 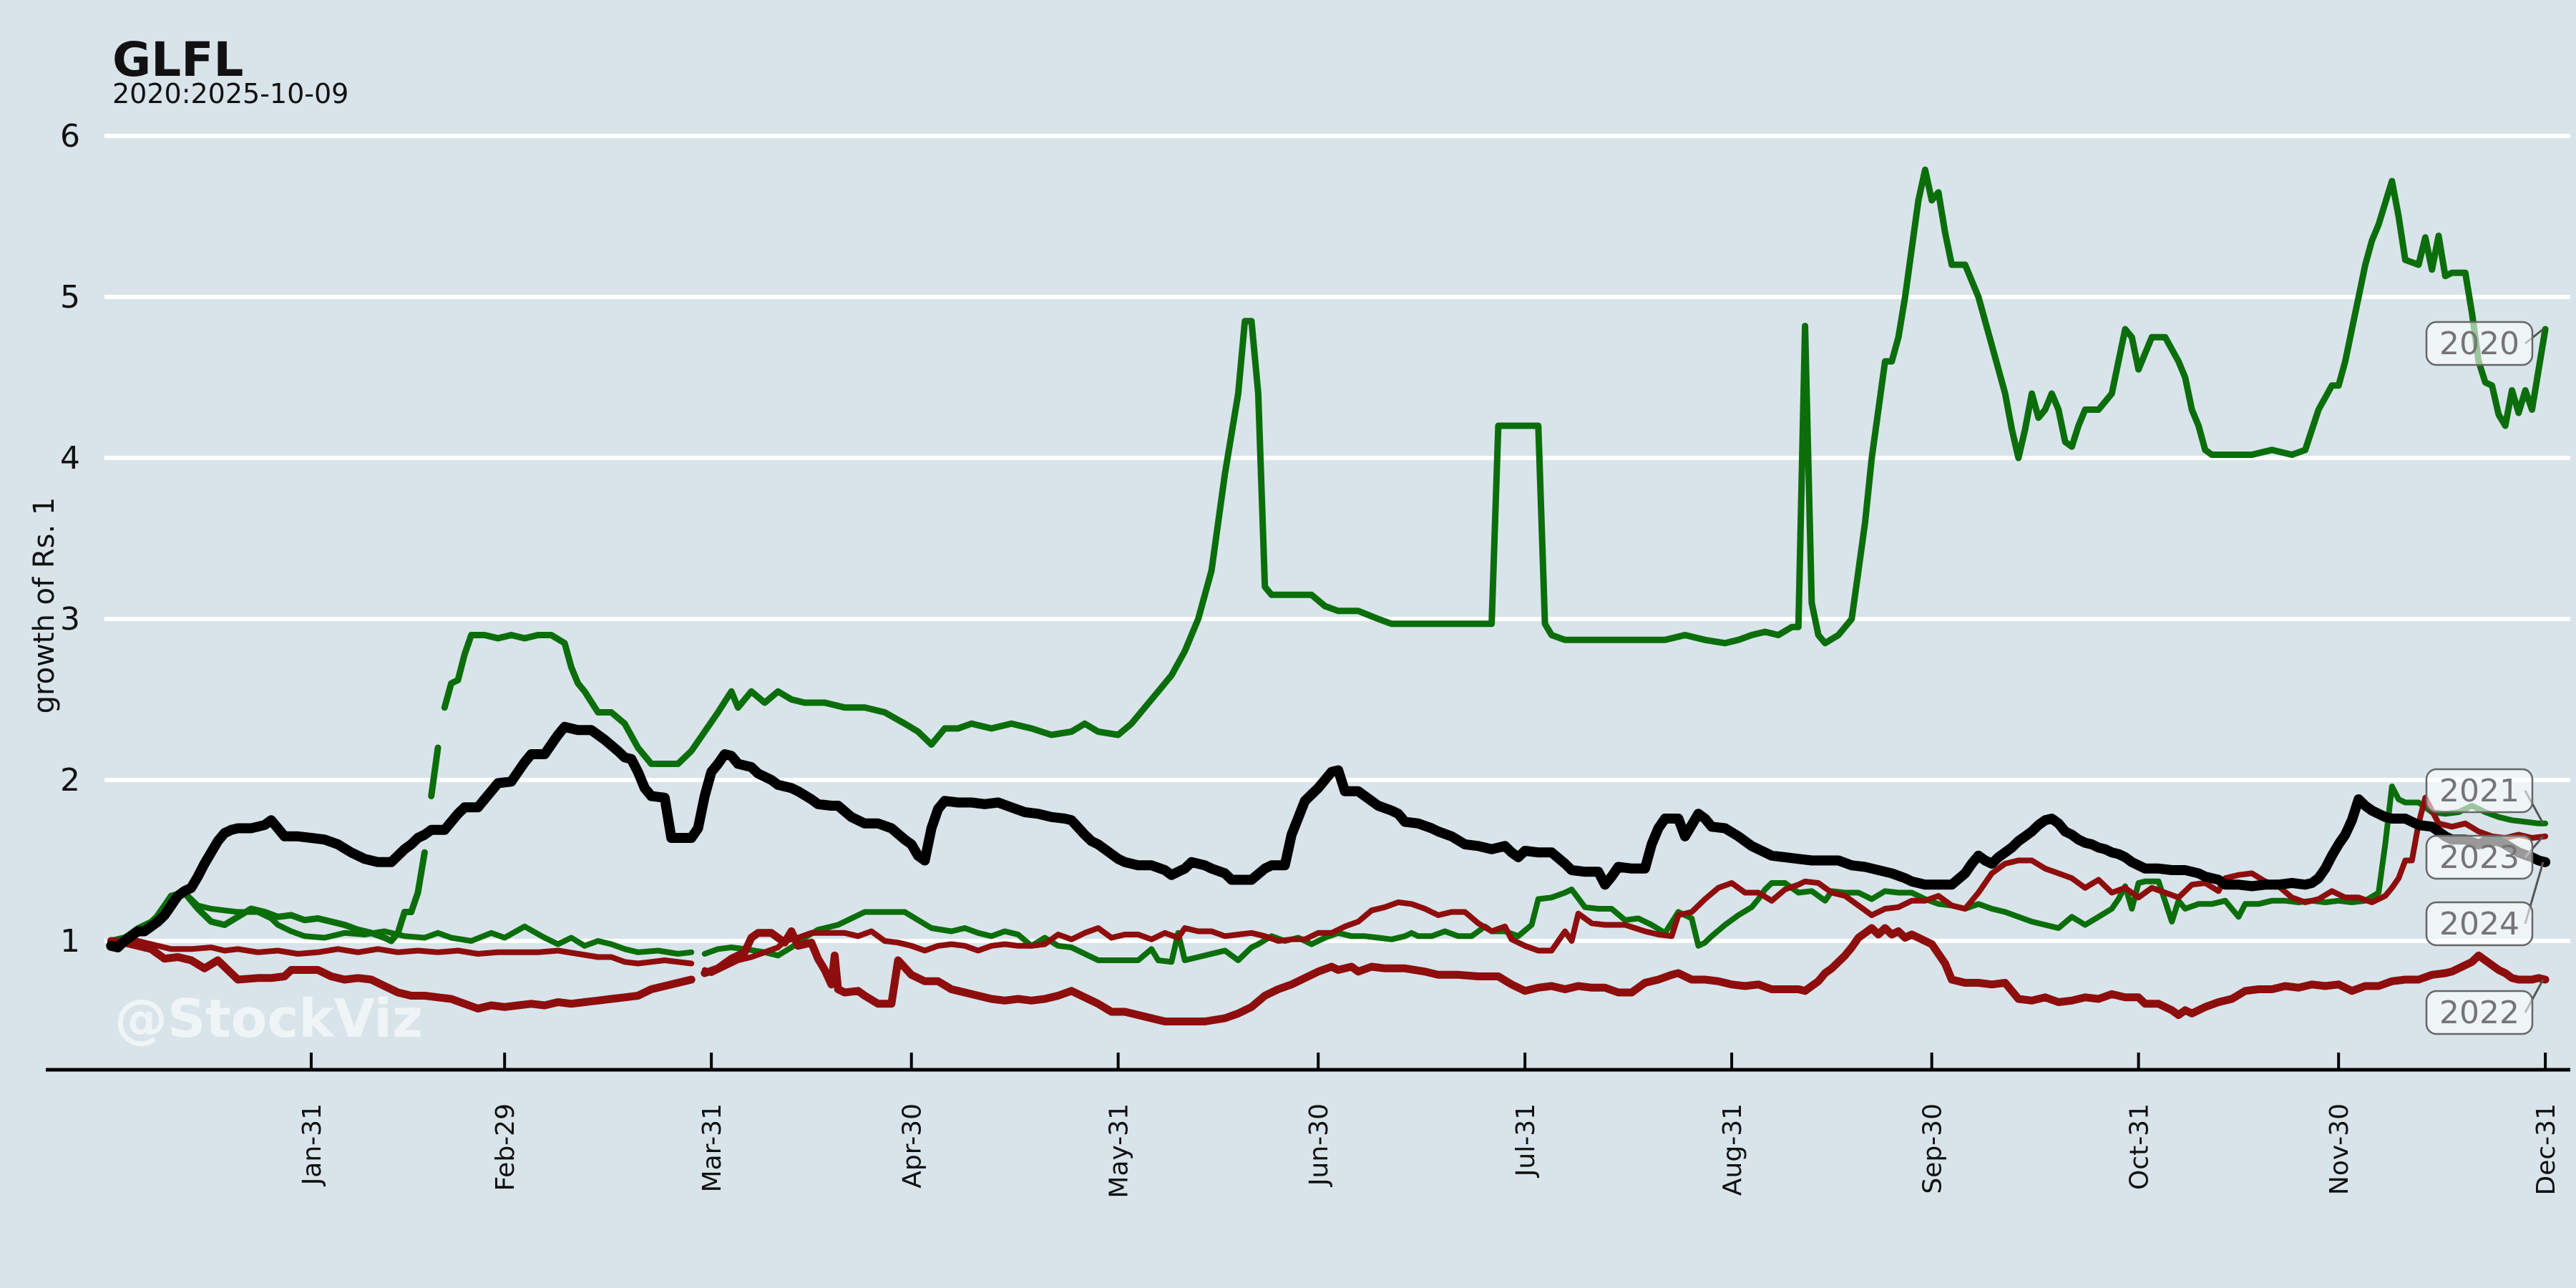 I want to click on legend-label-2022: 2022, so click(x=2479, y=1013).